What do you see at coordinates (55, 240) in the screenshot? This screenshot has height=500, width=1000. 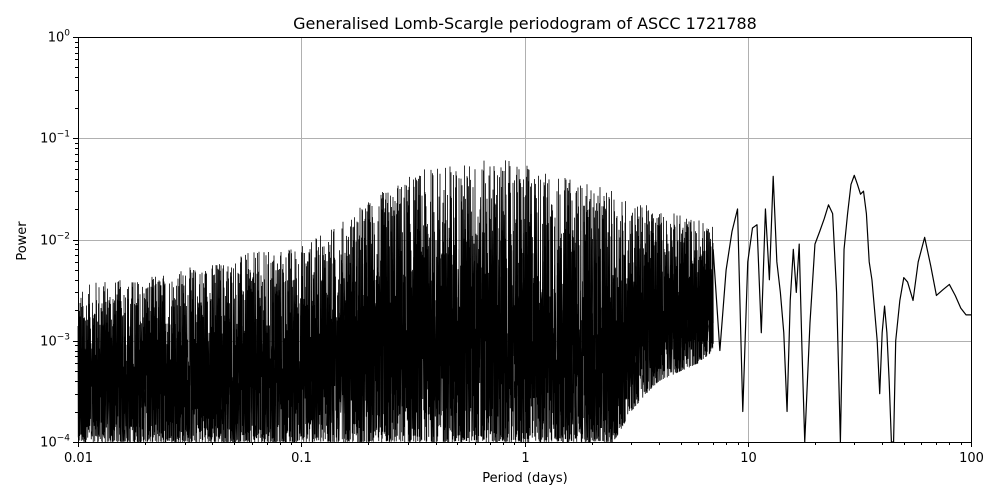 I see `y-tick-label: 10⁻²` at bounding box center [55, 240].